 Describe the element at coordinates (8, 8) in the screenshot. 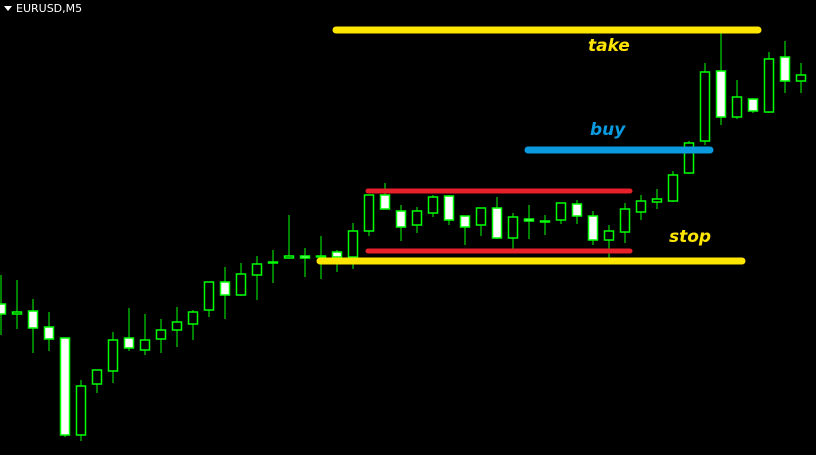

I see `triangle-down-icon` at that location.